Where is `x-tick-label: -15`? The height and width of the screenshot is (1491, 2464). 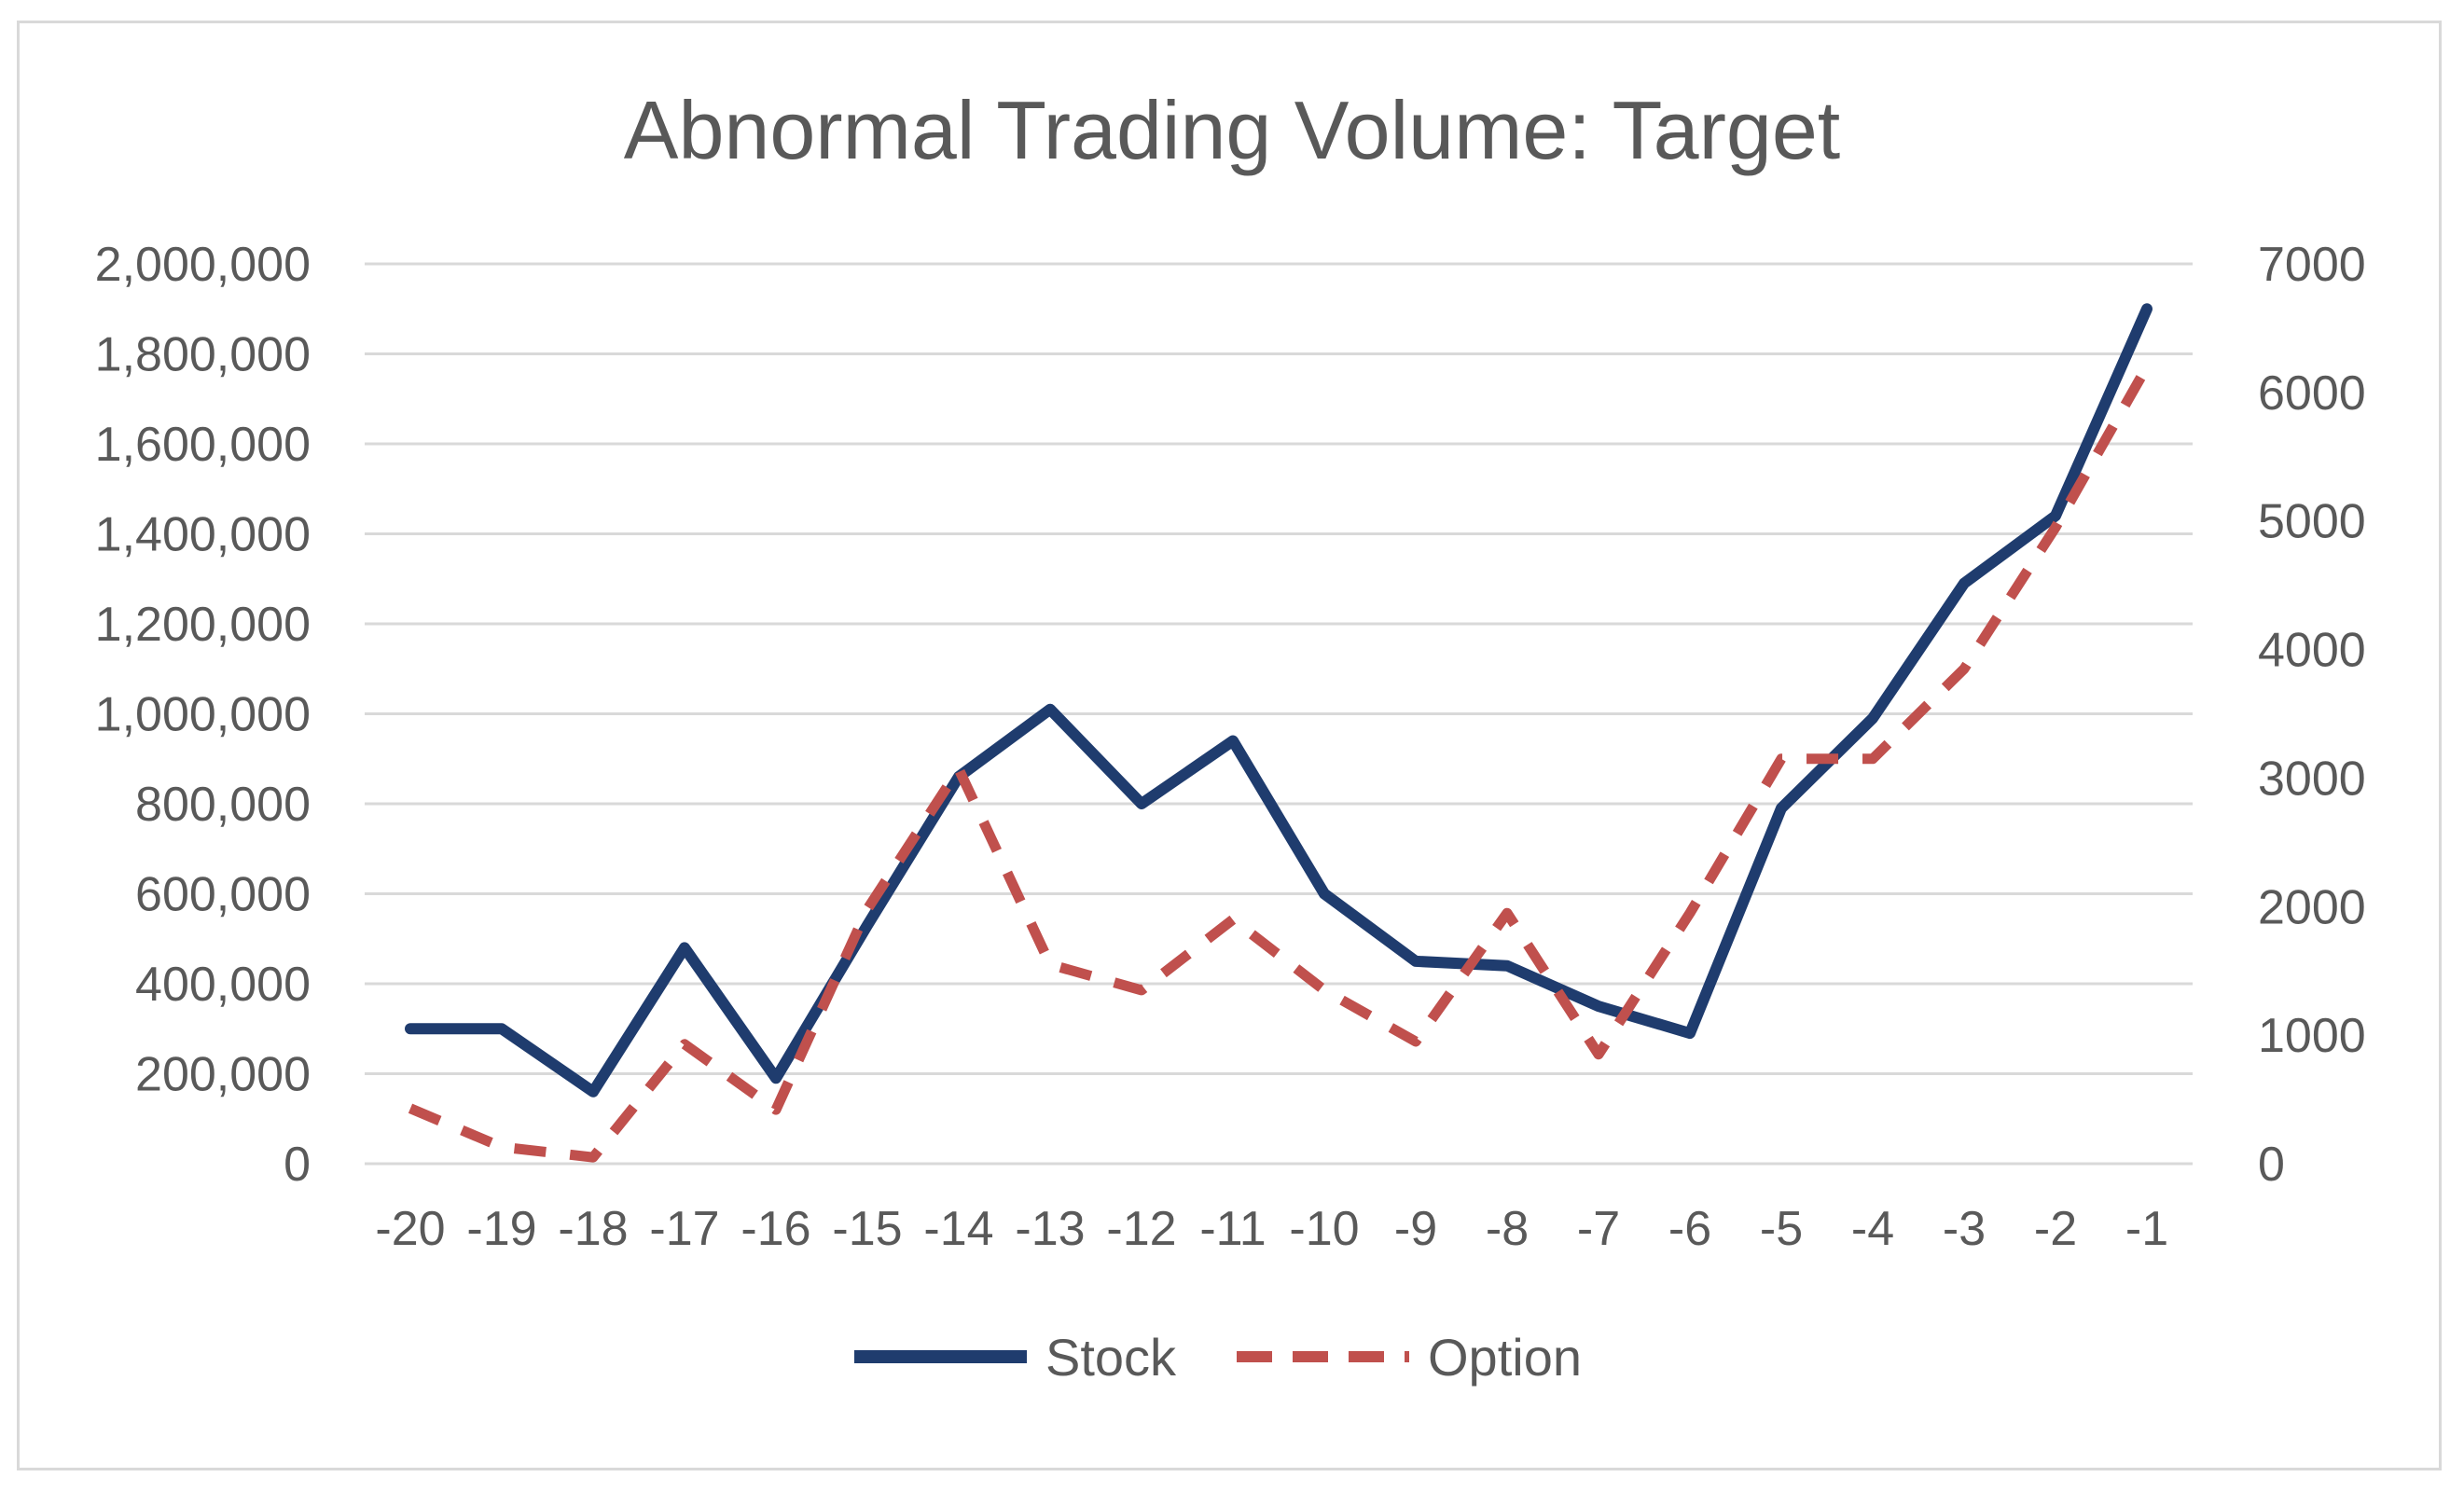
x-tick-label: -15 is located at coordinates (867, 1229).